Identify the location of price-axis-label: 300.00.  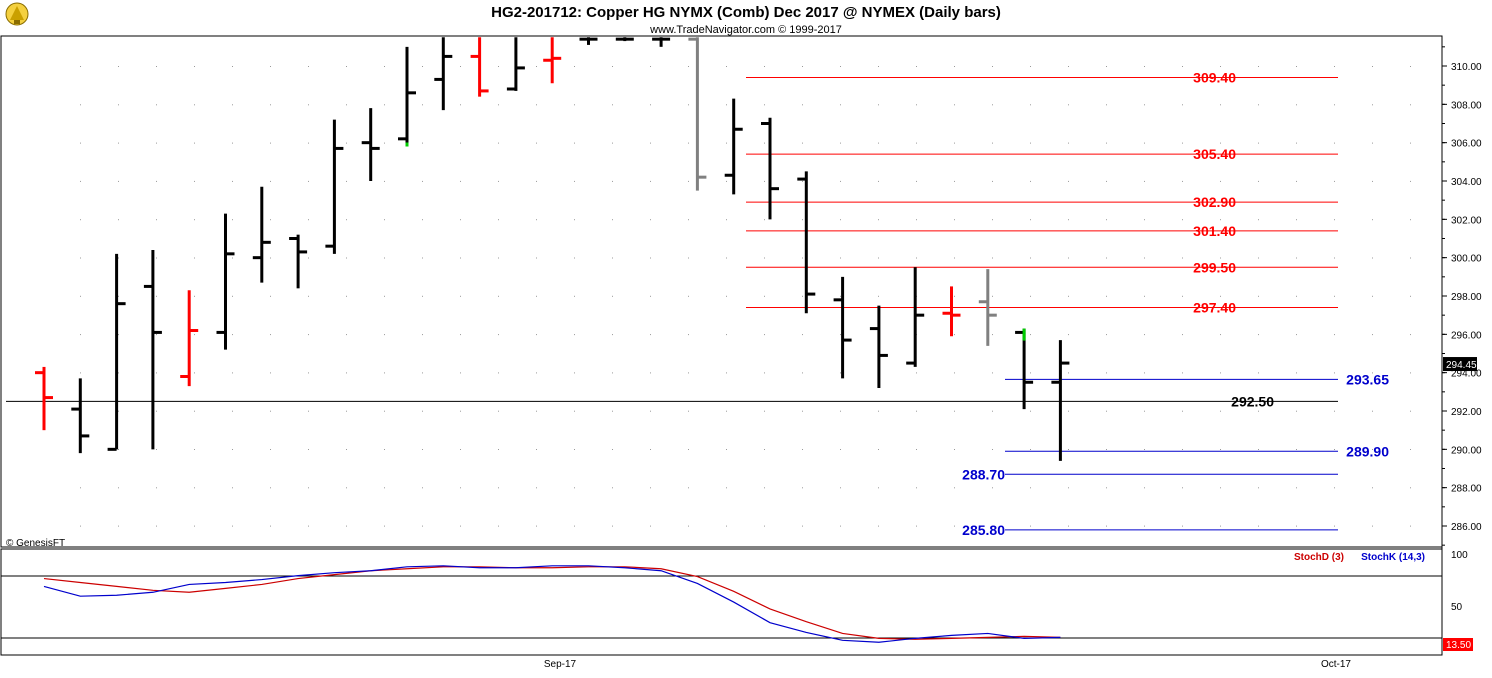
(1466, 259).